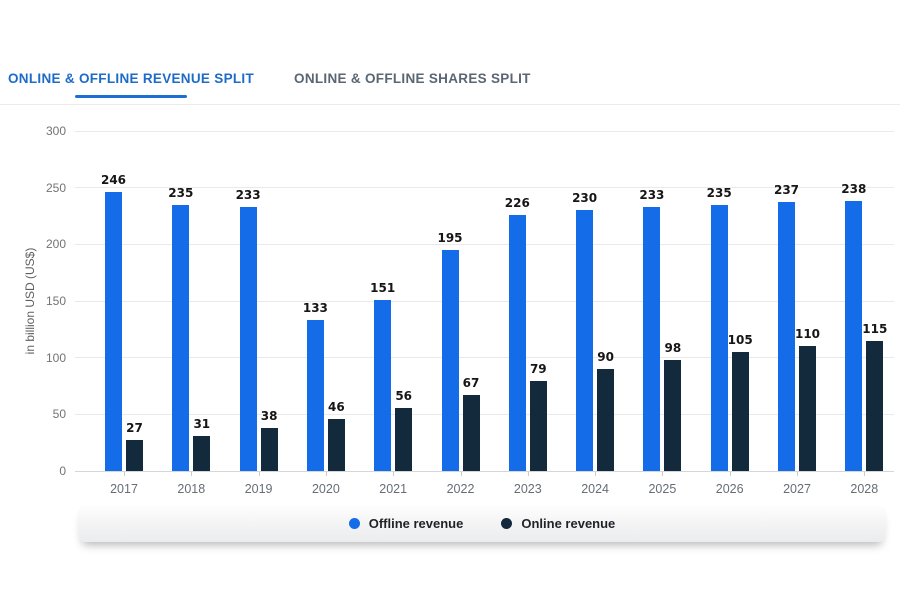  Describe the element at coordinates (652, 195) in the screenshot. I see `value-label-offline-revenue-2025: 233` at that location.